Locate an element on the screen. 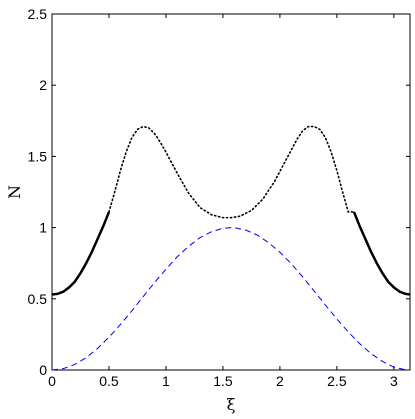  x-tick-label: 2.5 is located at coordinates (337, 381).